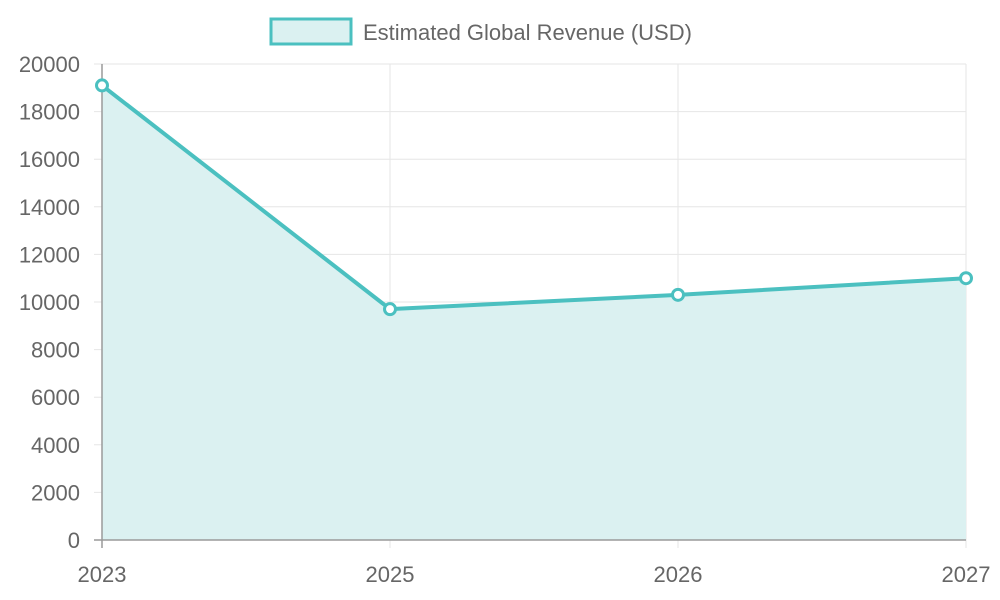  I want to click on x-tick-label: 2025, so click(390, 574).